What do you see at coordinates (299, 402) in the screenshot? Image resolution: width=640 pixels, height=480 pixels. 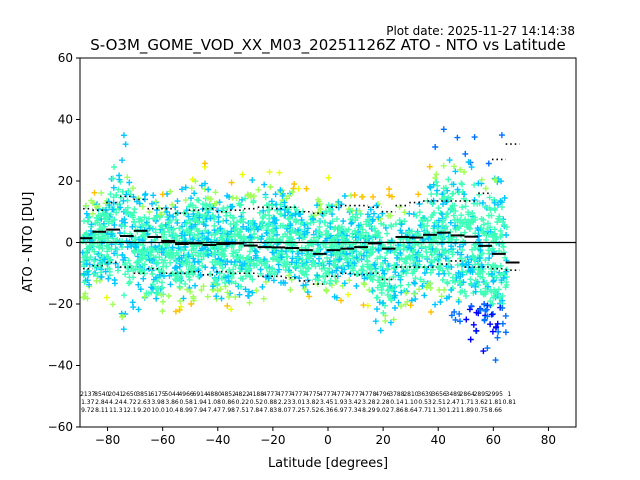 I see `bin-stat-value: 3.01` at bounding box center [299, 402].